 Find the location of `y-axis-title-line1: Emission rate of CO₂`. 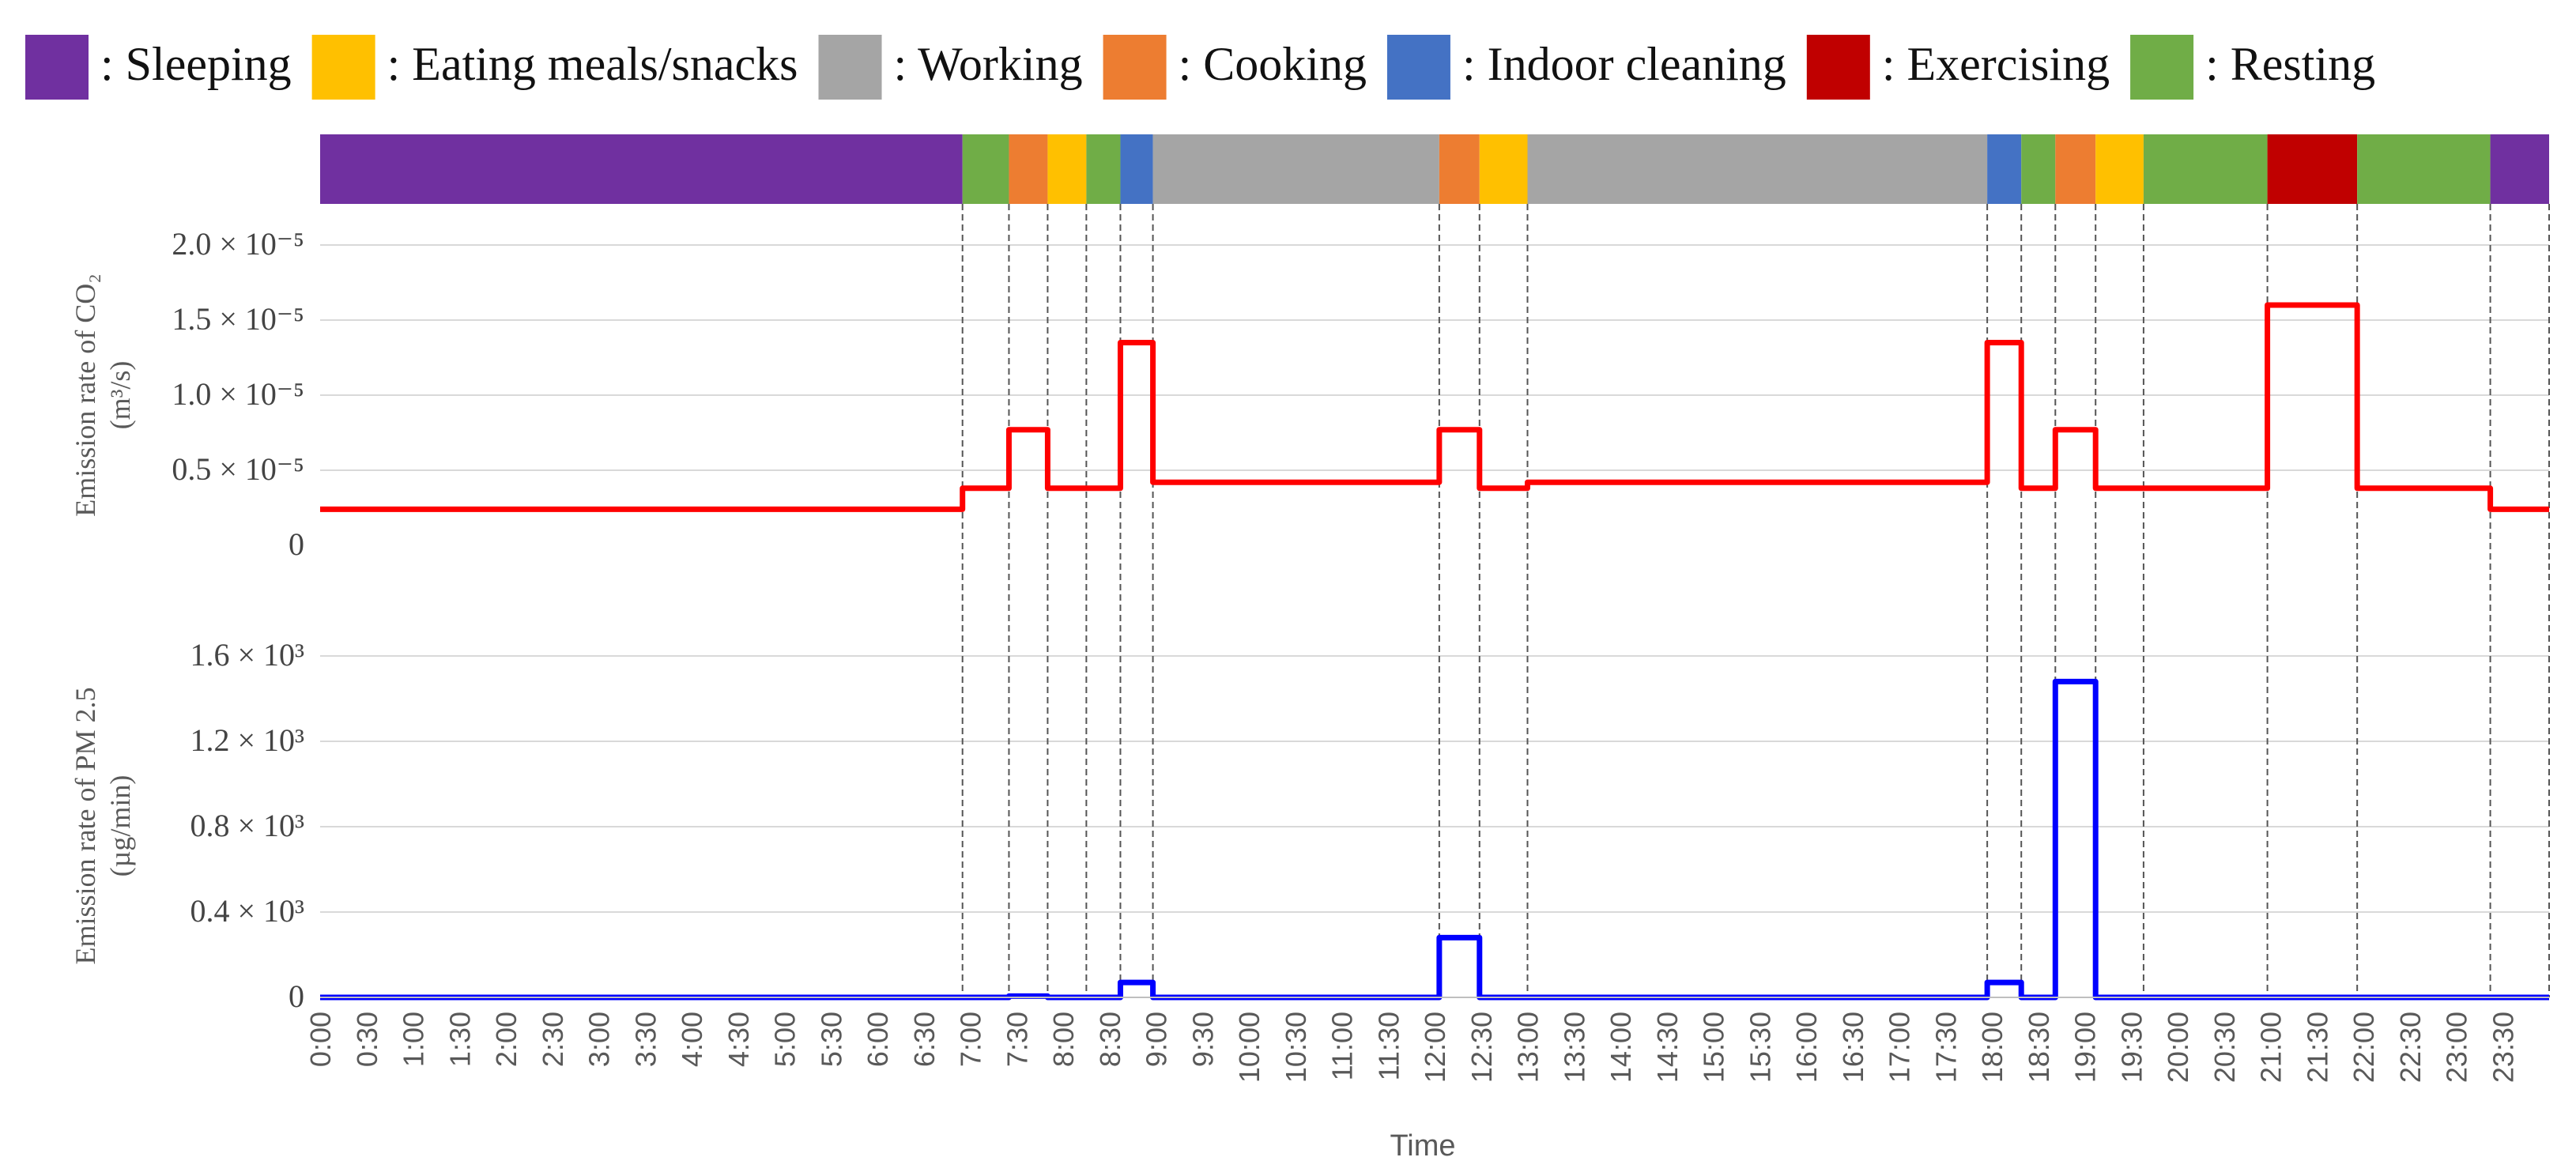

y-axis-title-line1: Emission rate of CO₂ is located at coordinates (85, 395).